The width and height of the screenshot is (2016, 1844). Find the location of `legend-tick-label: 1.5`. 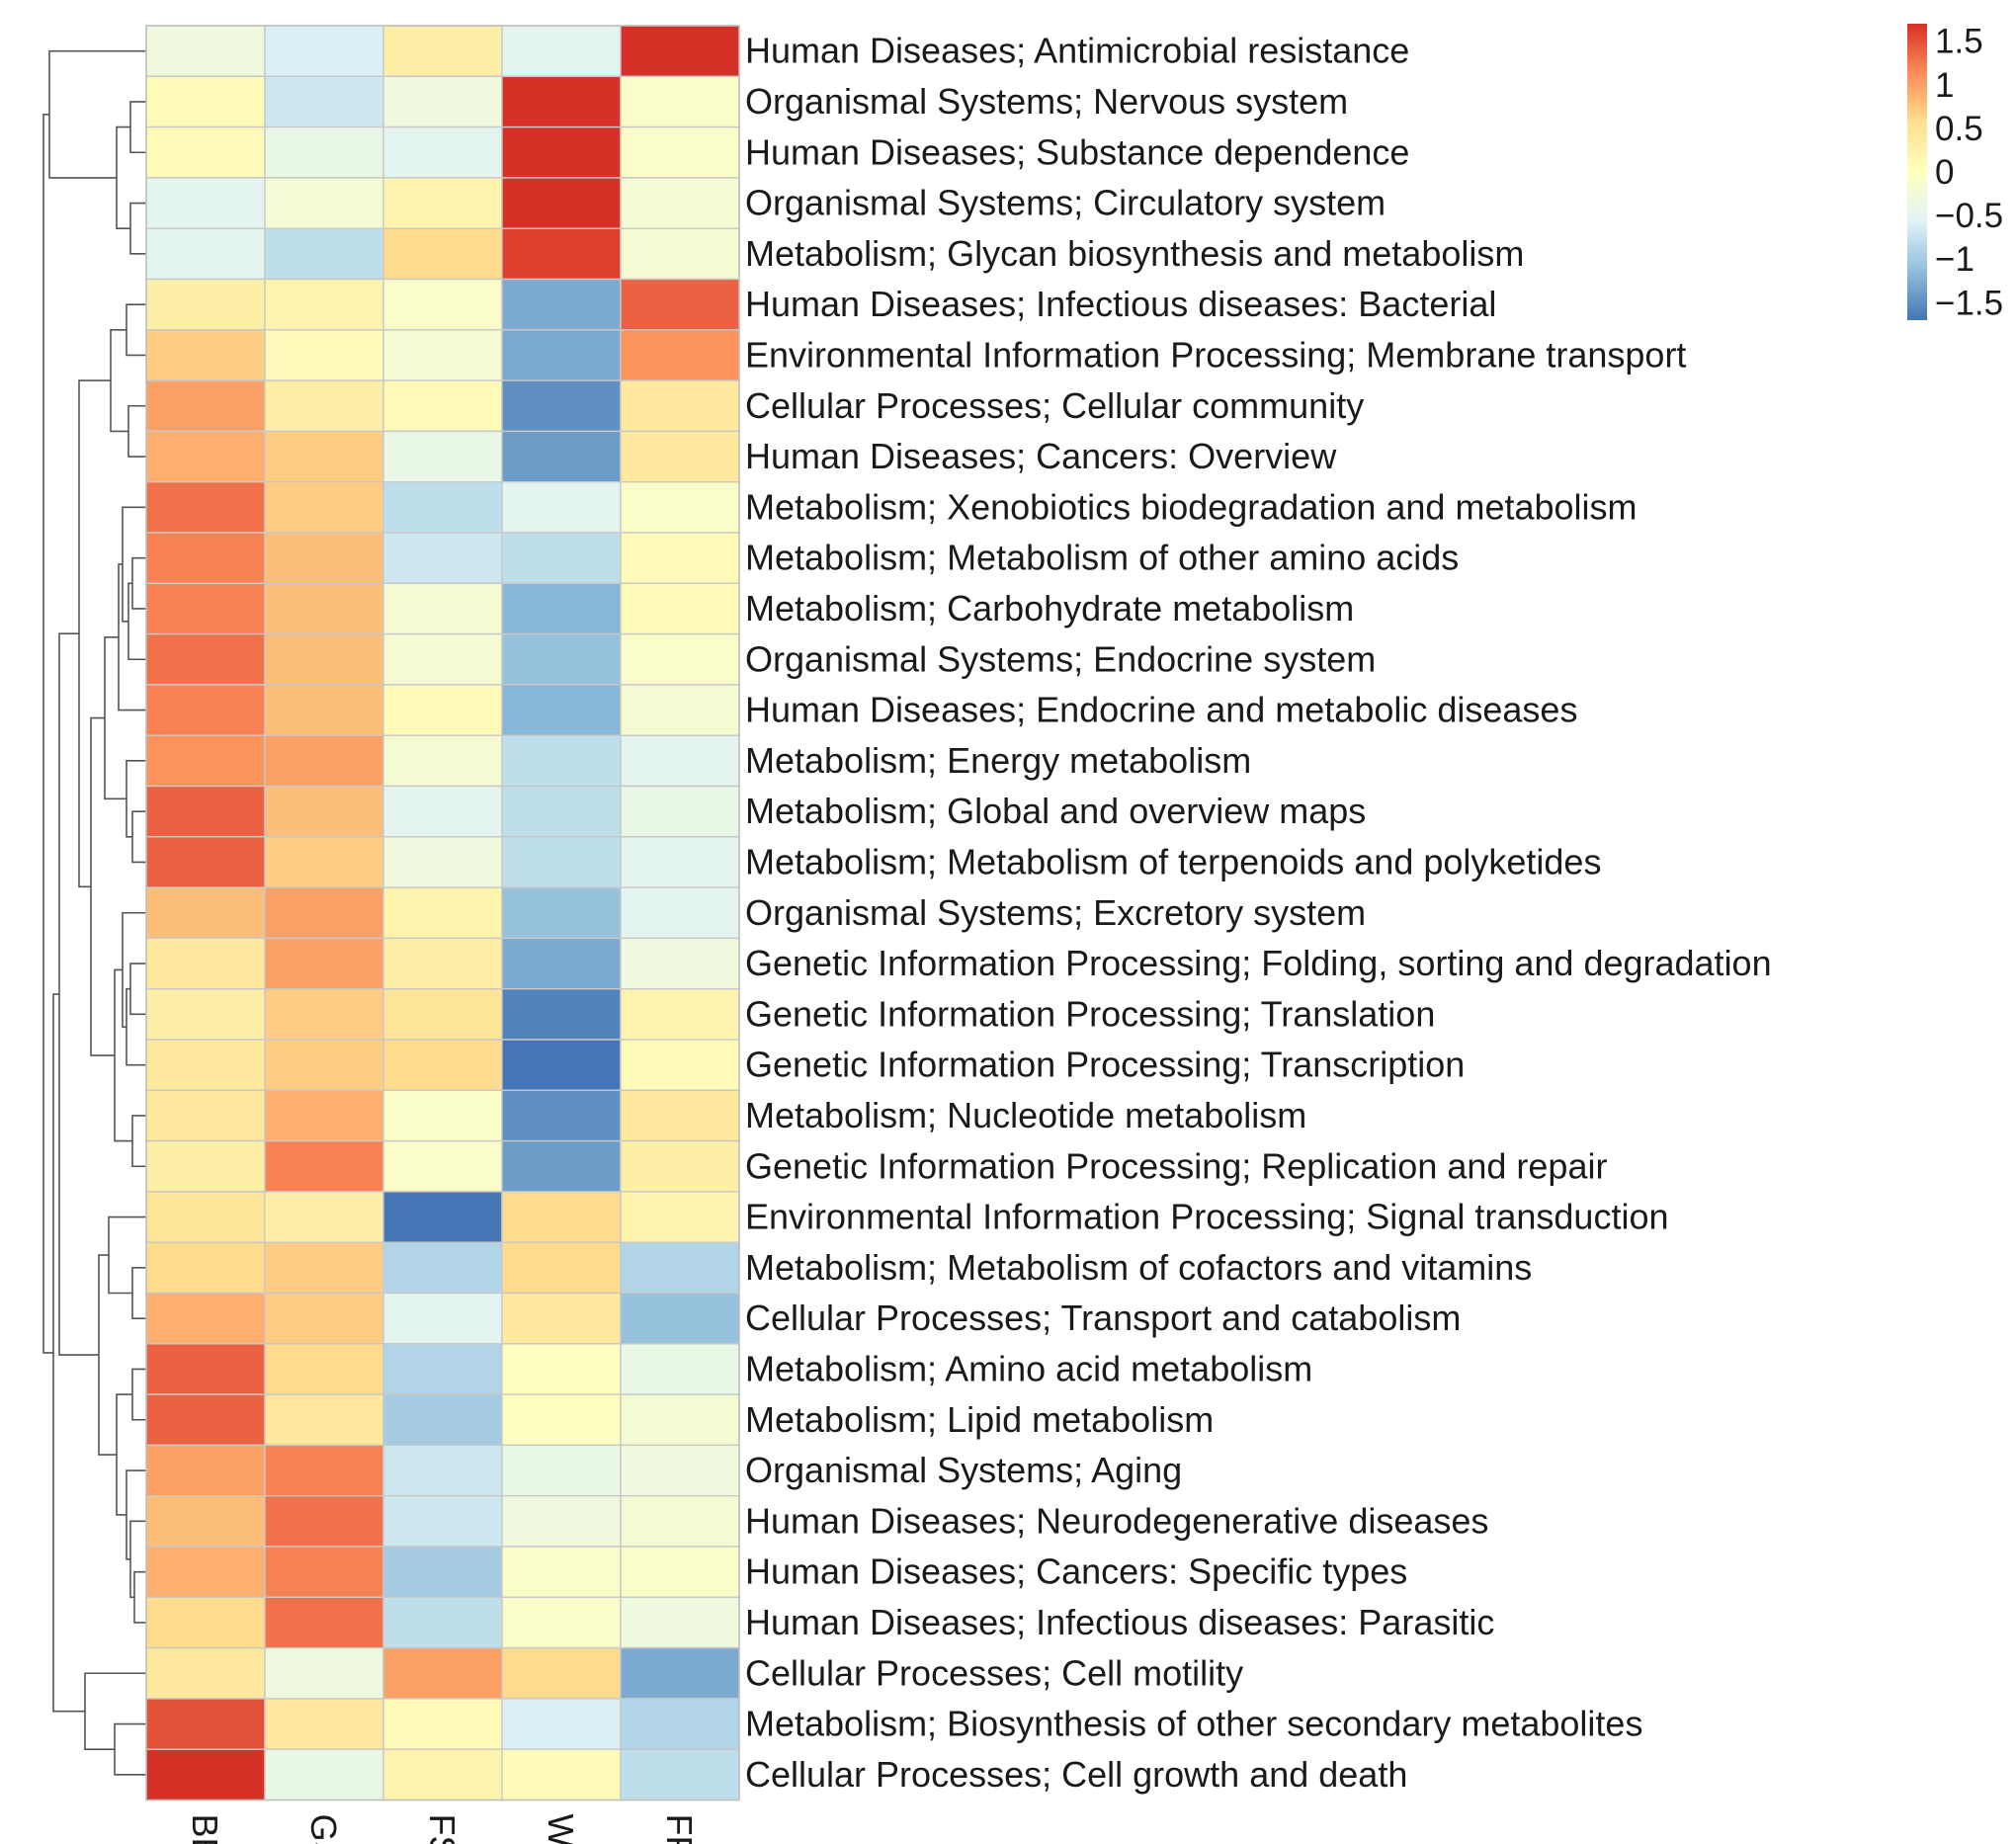

legend-tick-label: 1.5 is located at coordinates (1959, 42).